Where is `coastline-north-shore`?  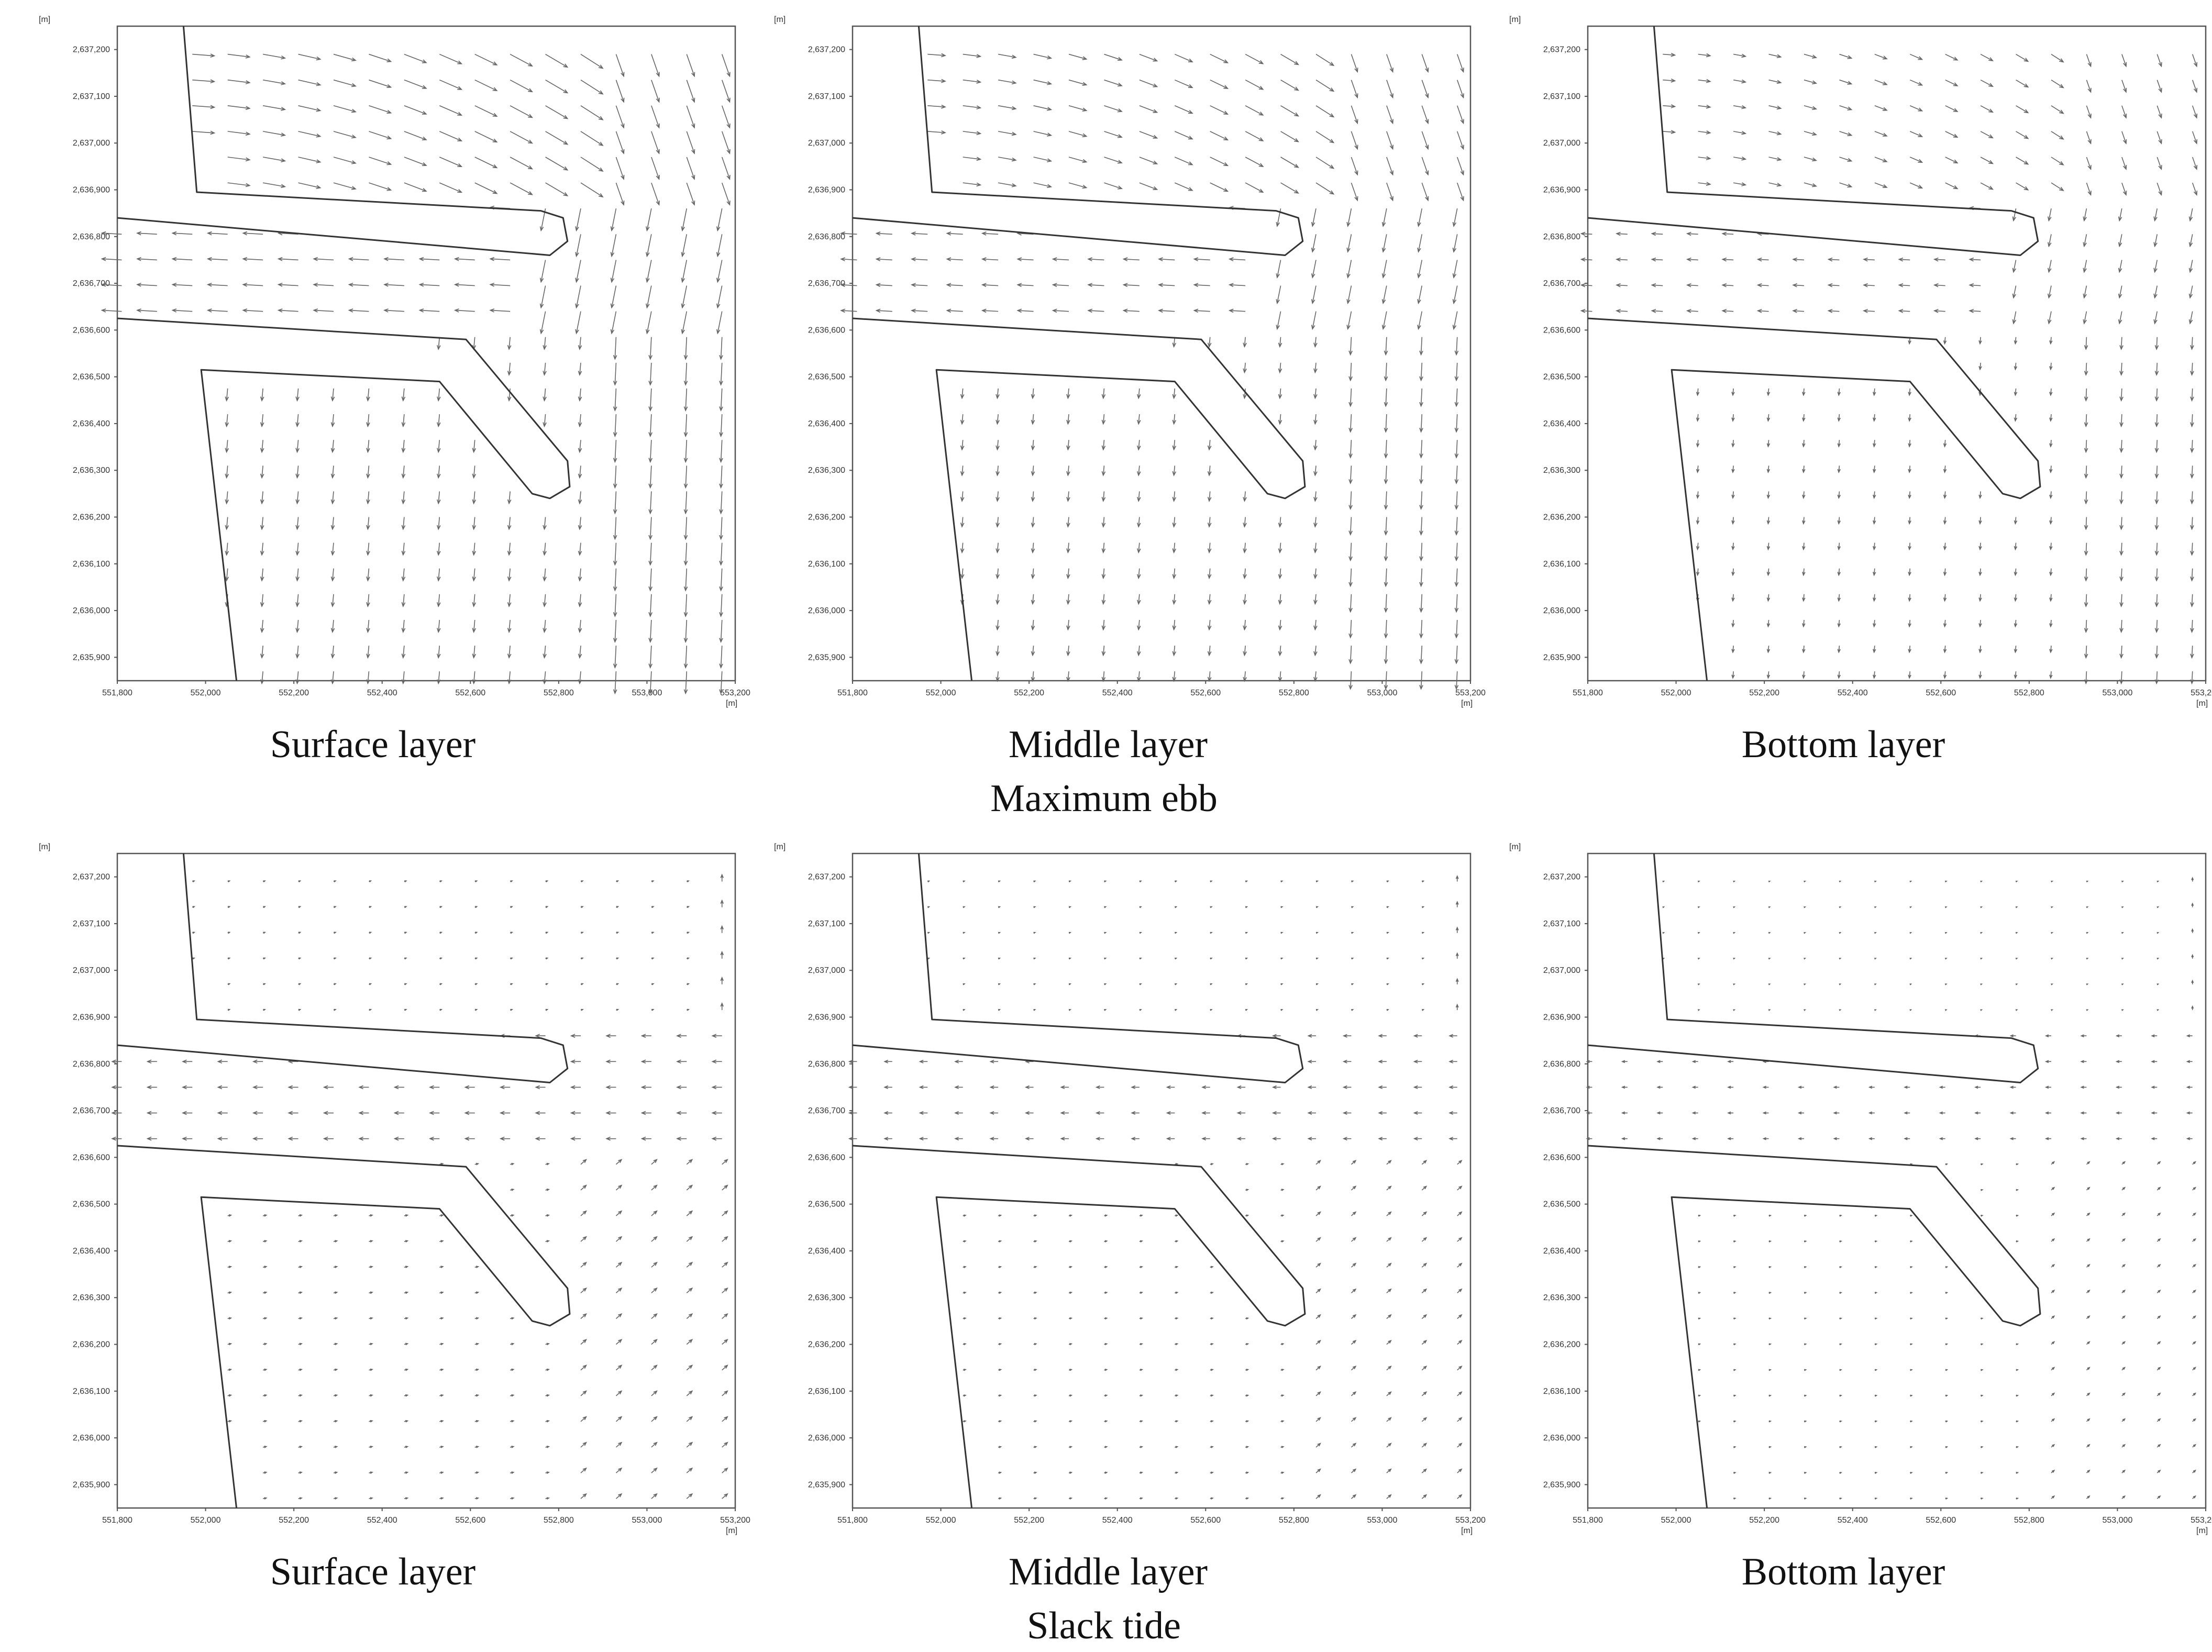 coastline-north-shore is located at coordinates (1813, 968).